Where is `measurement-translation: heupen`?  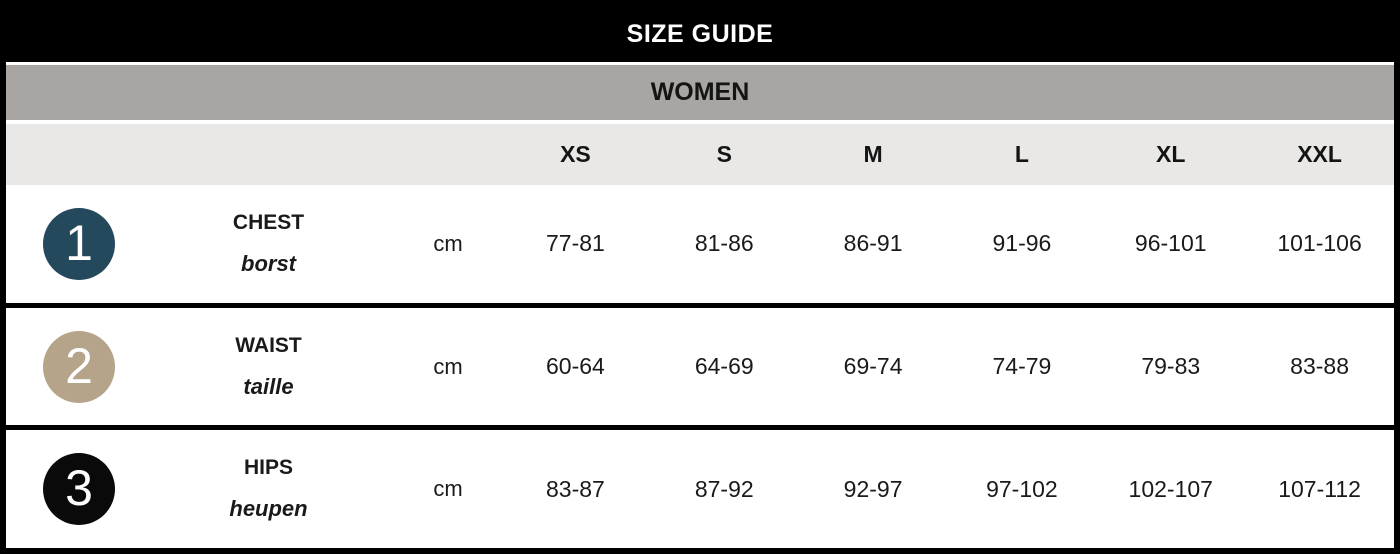
measurement-translation: heupen is located at coordinates (268, 509).